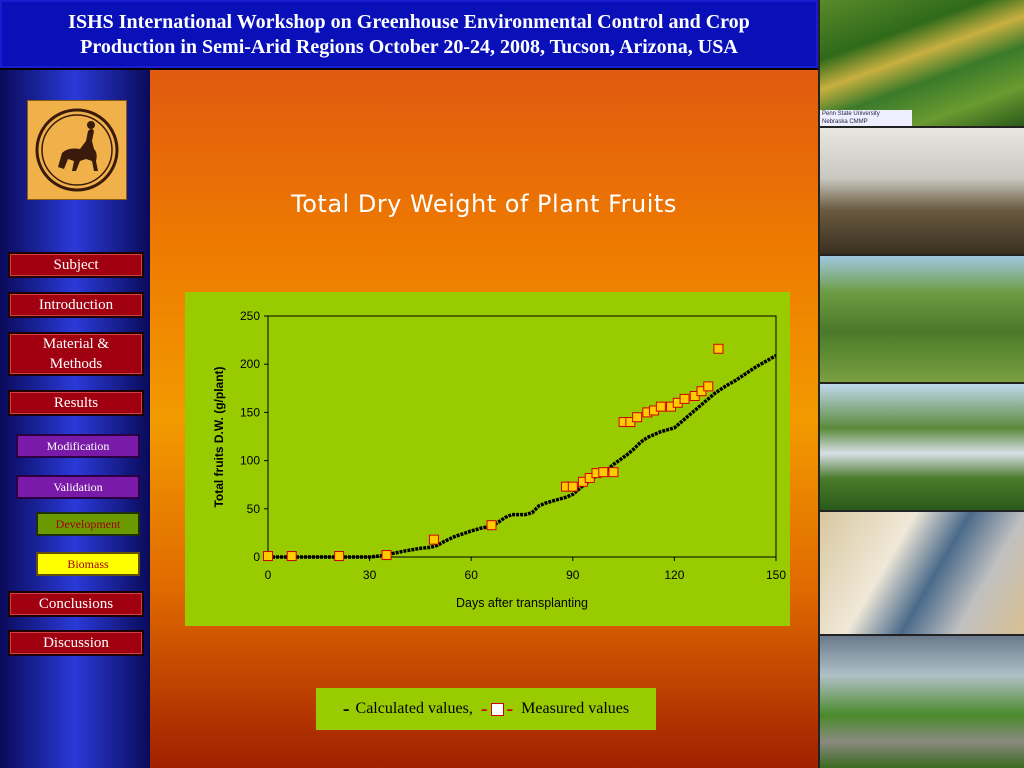 The height and width of the screenshot is (768, 1024). What do you see at coordinates (674, 575) in the screenshot?
I see `x-tick-label: 120` at bounding box center [674, 575].